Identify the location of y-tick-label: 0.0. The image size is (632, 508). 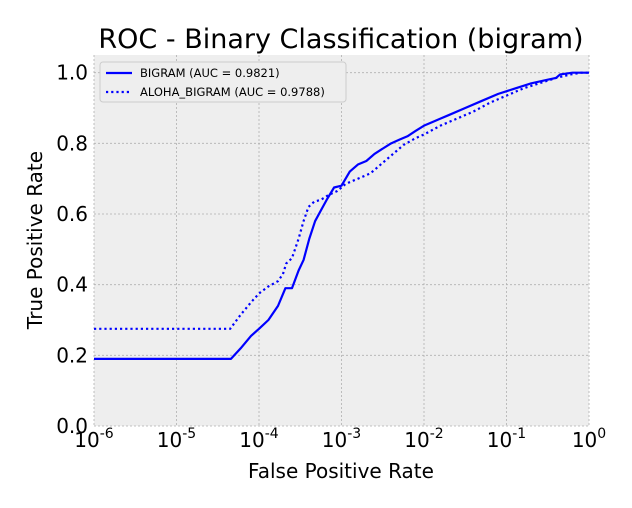
(72, 426).